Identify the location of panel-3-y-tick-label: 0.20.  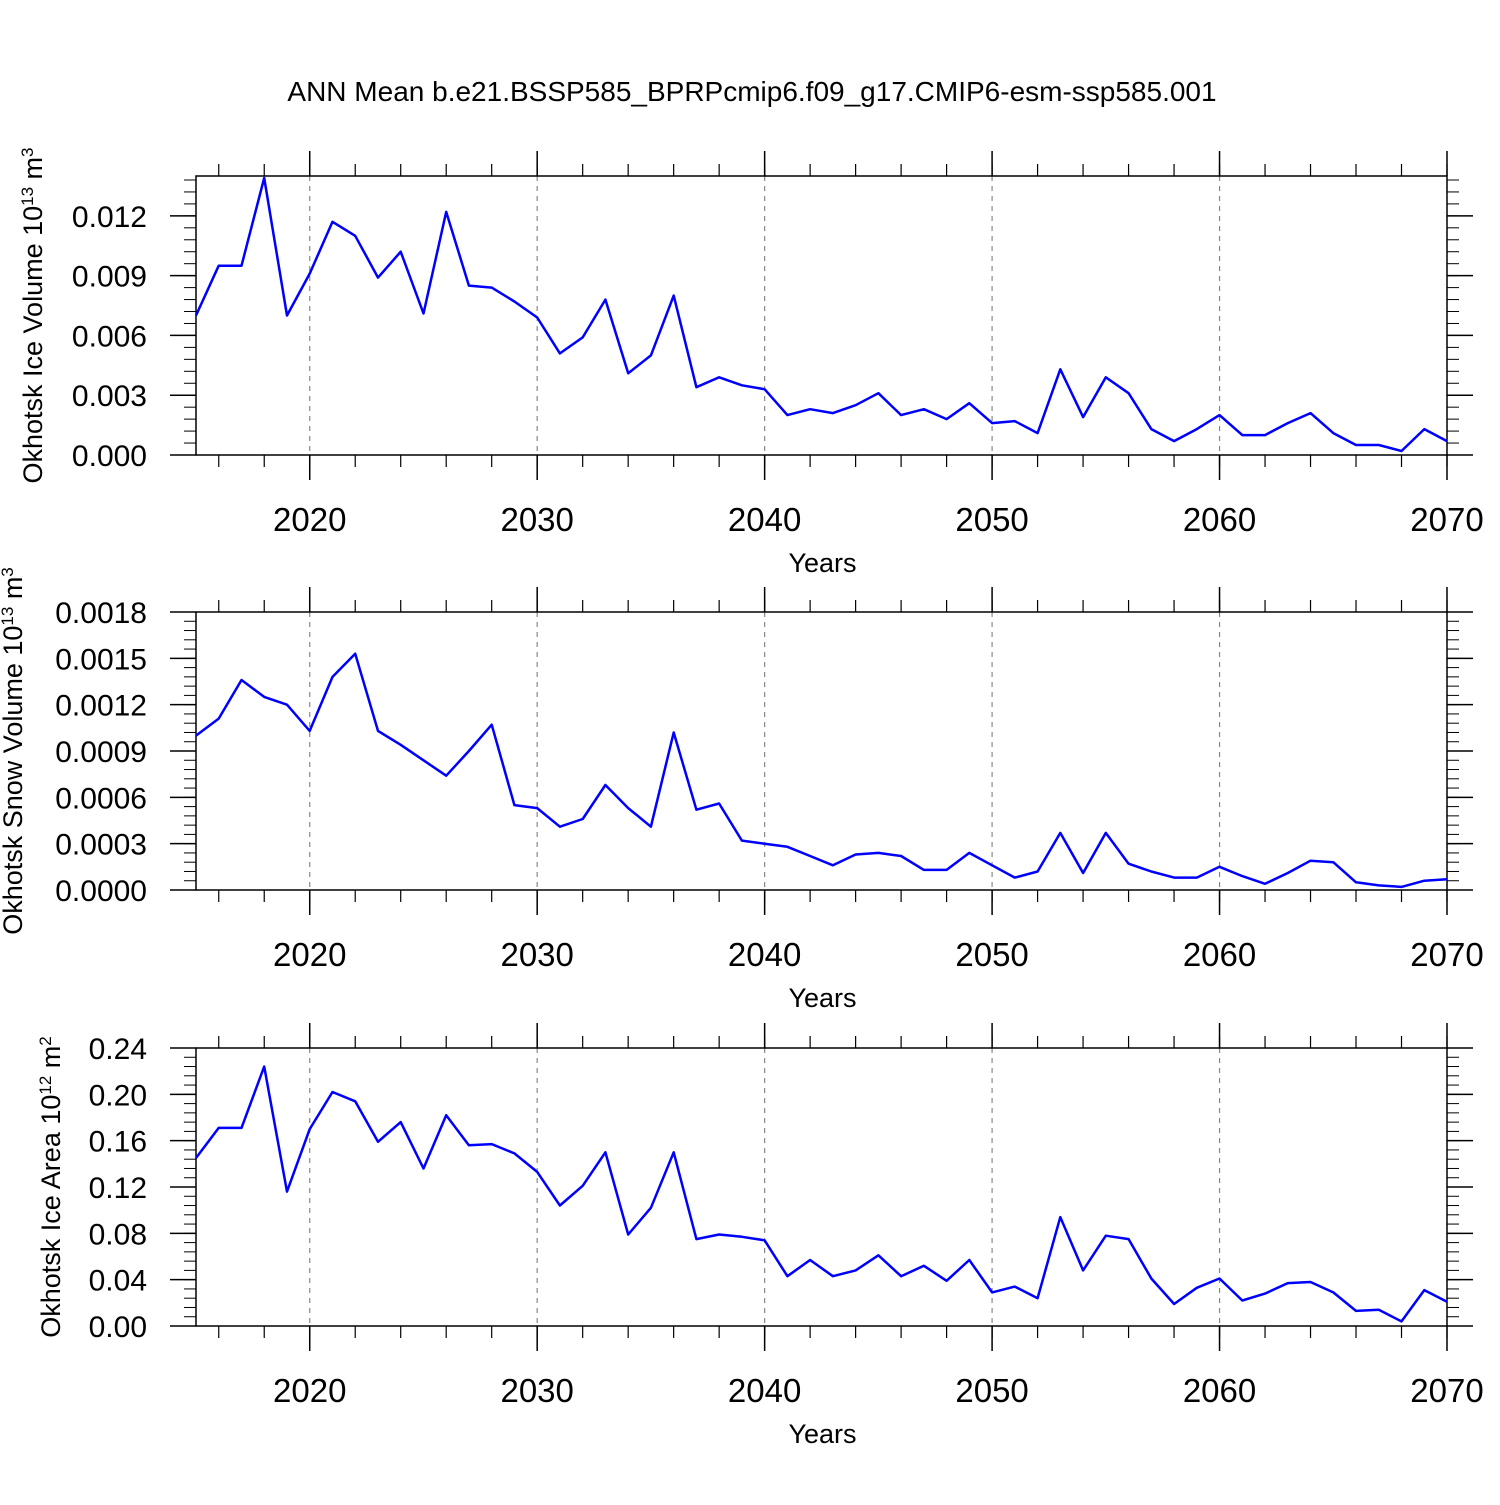
(118, 1095).